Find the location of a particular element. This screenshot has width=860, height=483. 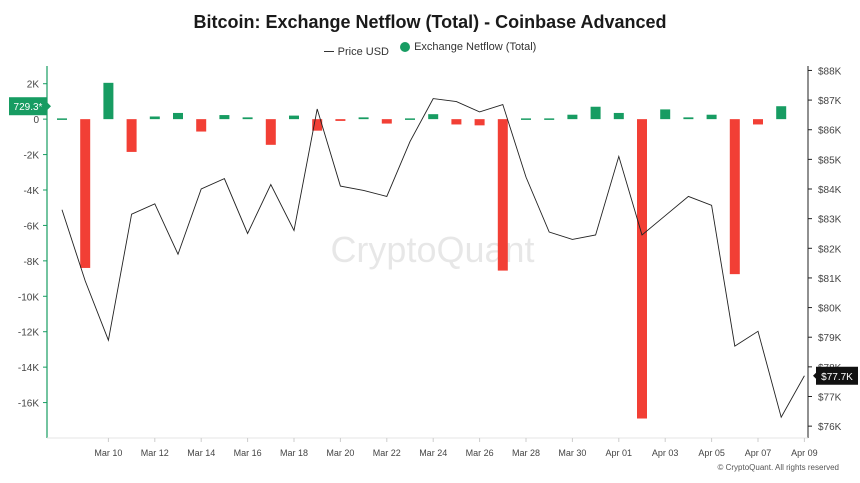

right-tick-label: $76K is located at coordinates (830, 427).